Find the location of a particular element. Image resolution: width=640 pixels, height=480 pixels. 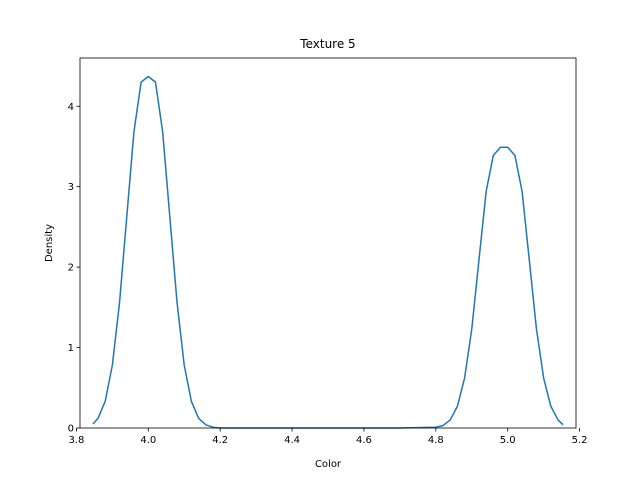

y-tick-label: 4 is located at coordinates (71, 107).